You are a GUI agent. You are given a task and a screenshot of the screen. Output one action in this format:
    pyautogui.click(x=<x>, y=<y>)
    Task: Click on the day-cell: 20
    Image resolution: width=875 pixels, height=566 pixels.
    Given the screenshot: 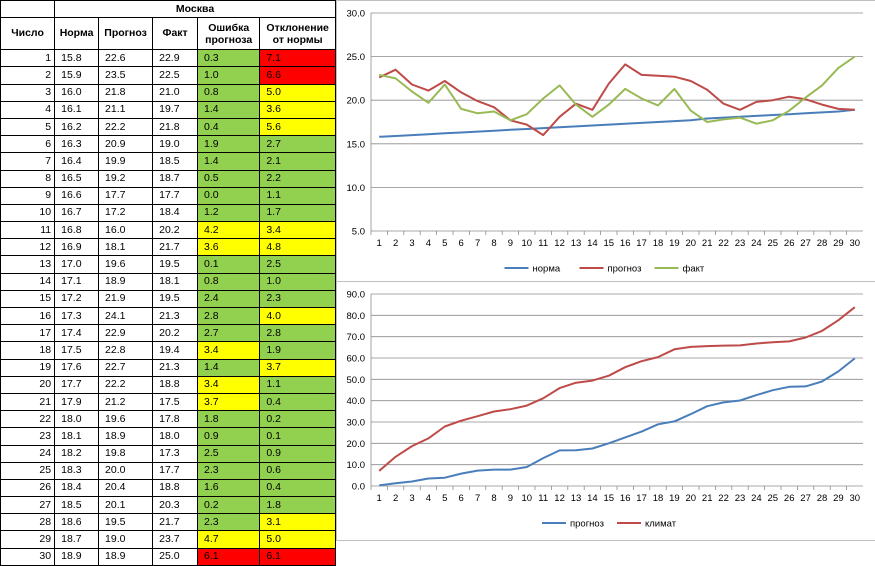 What is the action you would take?
    pyautogui.click(x=28, y=384)
    